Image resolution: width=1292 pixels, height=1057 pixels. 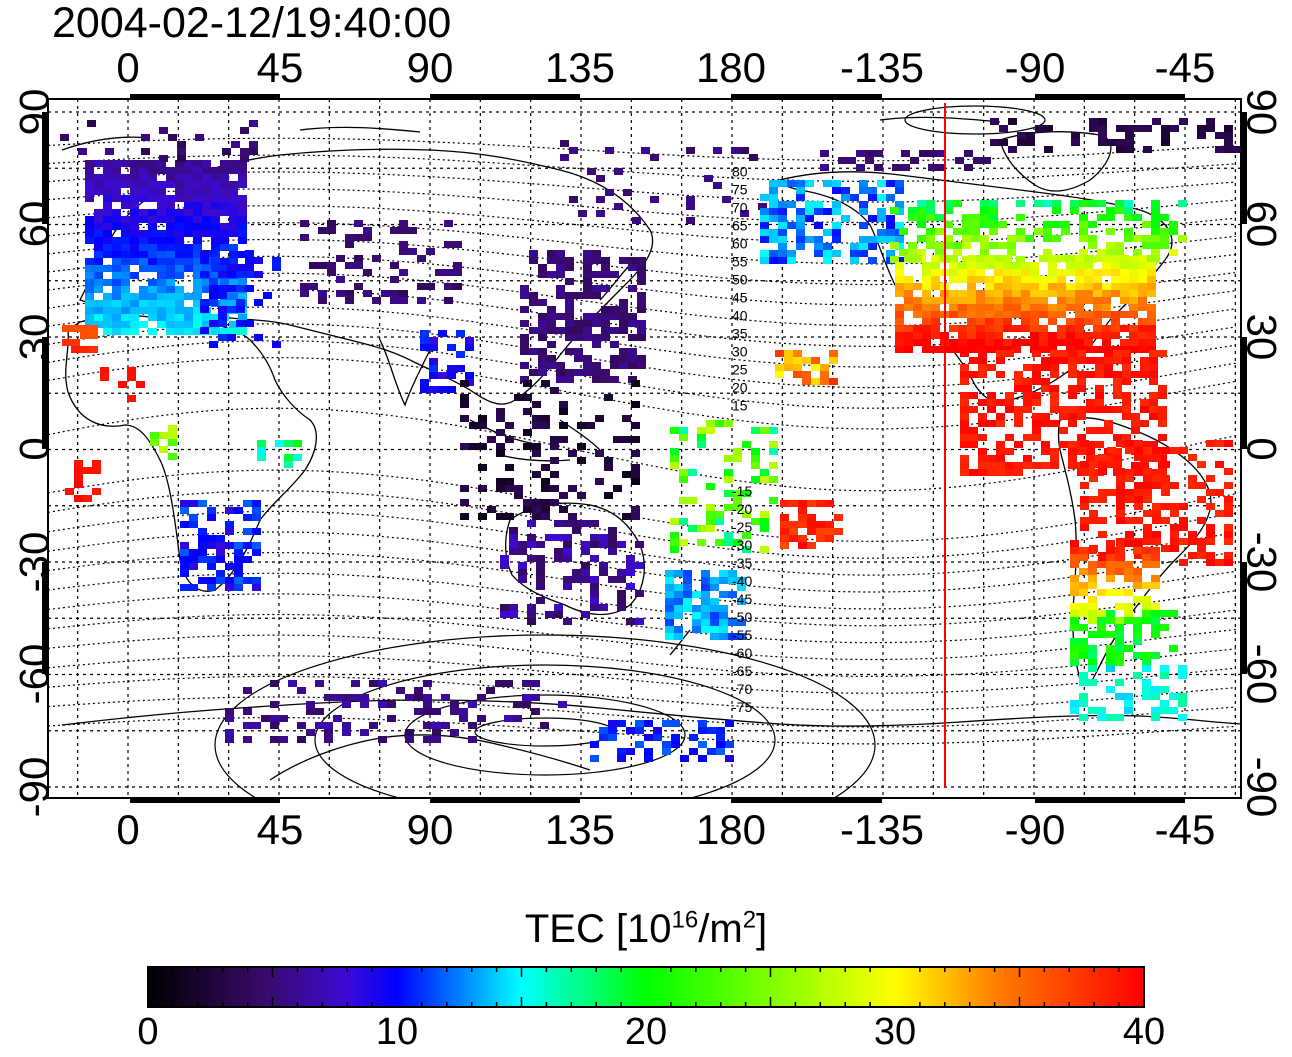 I want to click on colorbar-tick-label: 40, so click(x=1144, y=1032).